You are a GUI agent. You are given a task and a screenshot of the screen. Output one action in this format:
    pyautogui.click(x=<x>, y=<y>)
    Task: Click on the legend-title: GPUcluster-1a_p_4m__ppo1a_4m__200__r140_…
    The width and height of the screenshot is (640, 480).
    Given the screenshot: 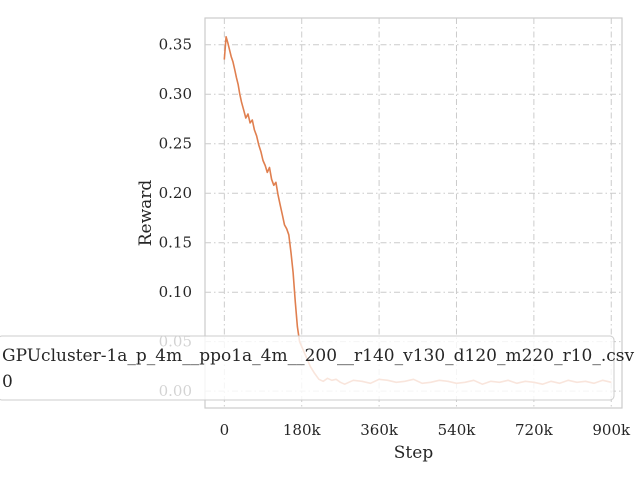 What is the action you would take?
    pyautogui.click(x=318, y=356)
    